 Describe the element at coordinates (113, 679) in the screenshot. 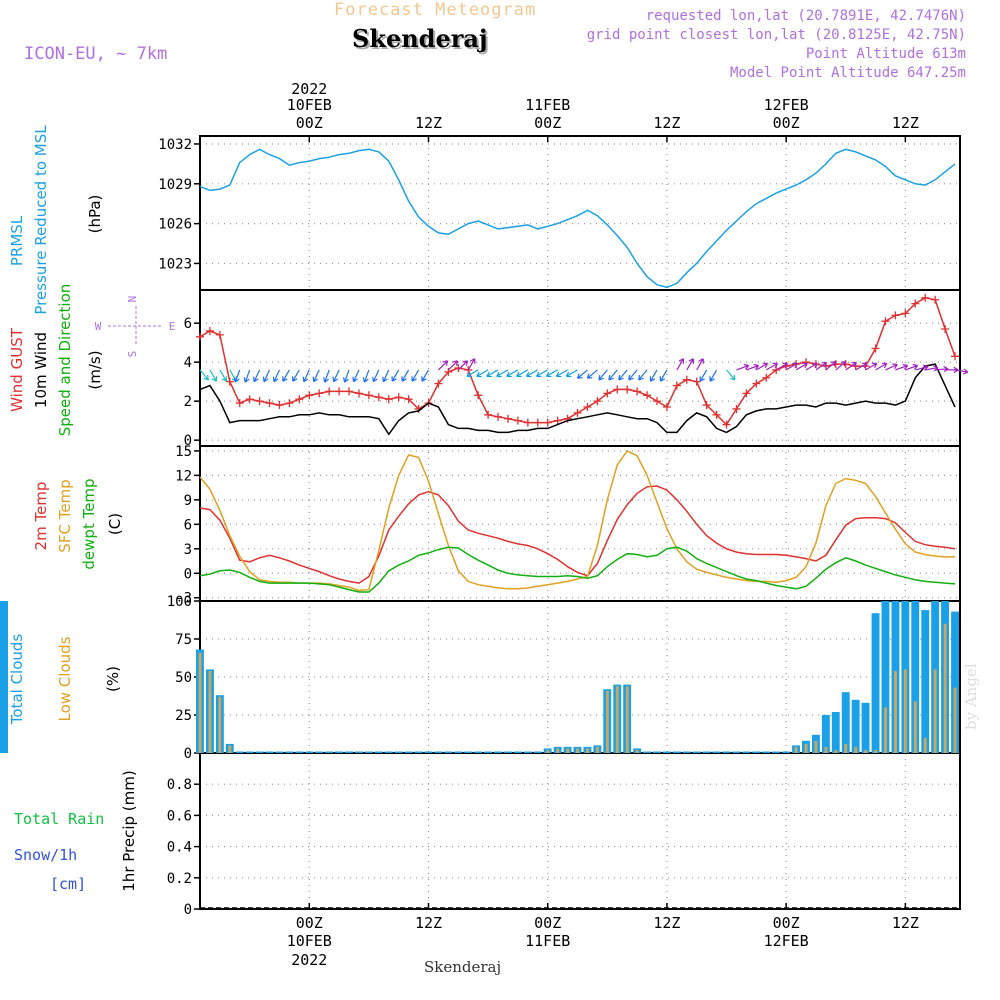

I see `cloud-unit: (%)` at that location.